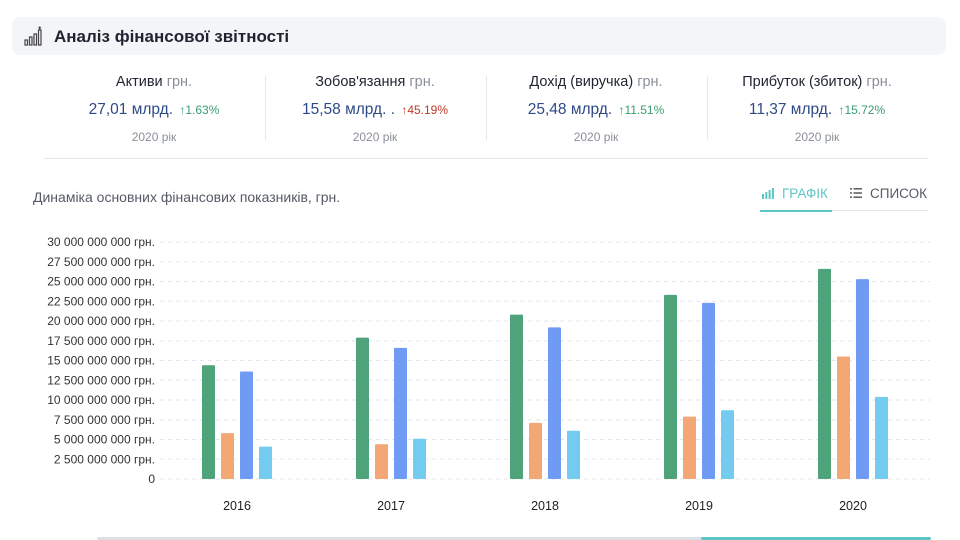  What do you see at coordinates (104, 459) in the screenshot?
I see `y-tick-label: 2 500 000 000 грн.` at bounding box center [104, 459].